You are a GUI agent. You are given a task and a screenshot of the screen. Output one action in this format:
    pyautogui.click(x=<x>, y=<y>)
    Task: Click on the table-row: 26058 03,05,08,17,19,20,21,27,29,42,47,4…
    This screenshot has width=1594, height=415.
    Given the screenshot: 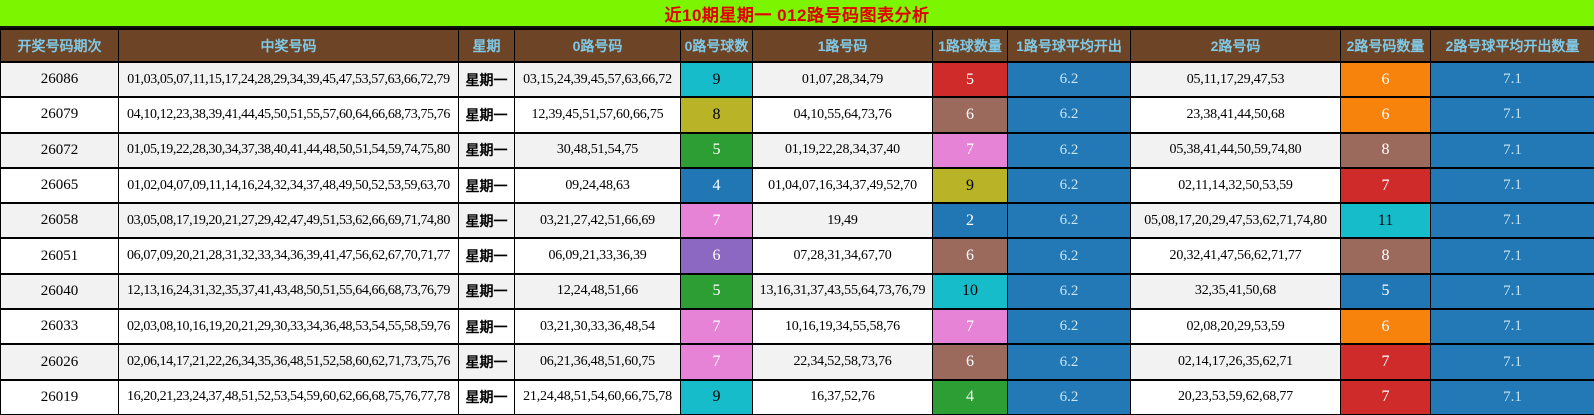 What is the action you would take?
    pyautogui.click(x=797, y=221)
    